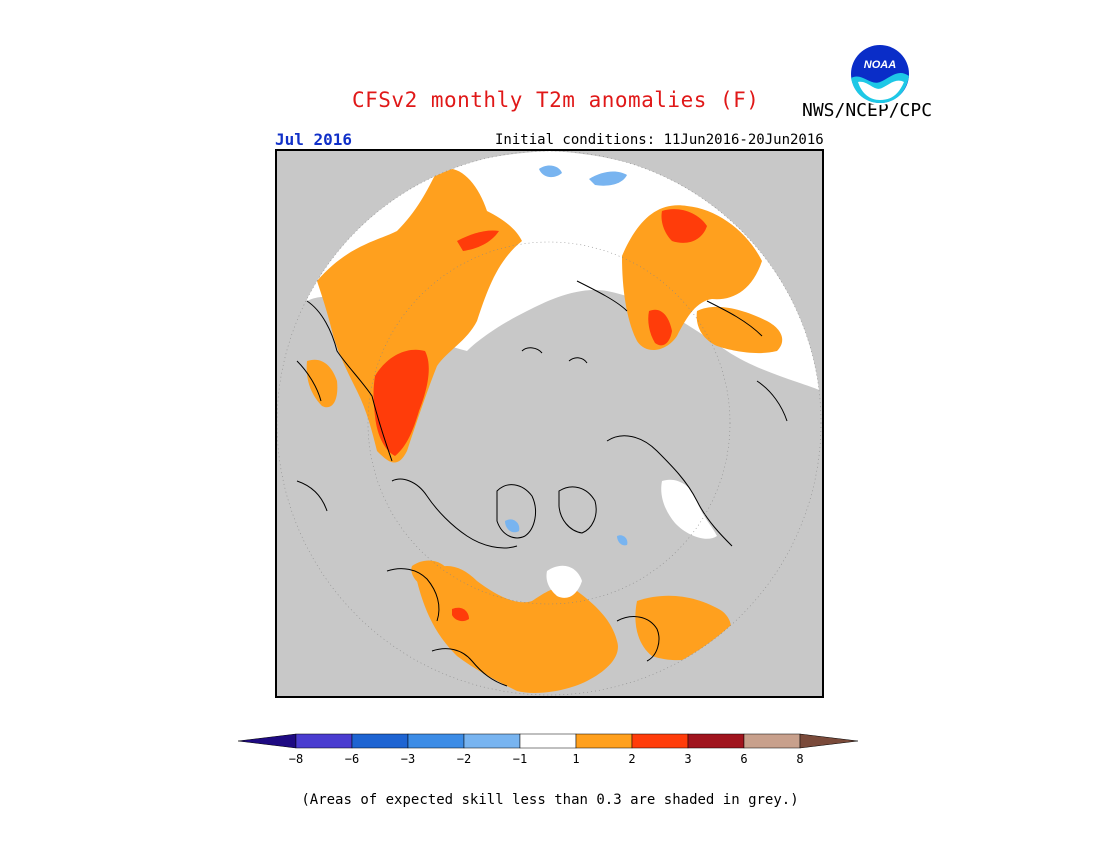 The image size is (1100, 850). What do you see at coordinates (322, 383) in the screenshot?
I see `warm-region-europe-south` at bounding box center [322, 383].